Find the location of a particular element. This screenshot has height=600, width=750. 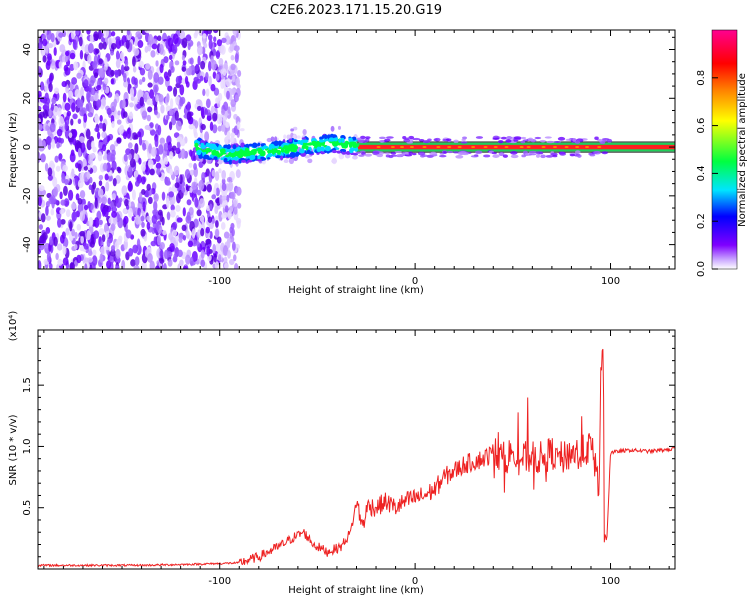

colorbar-tick-label-4: 0.8 is located at coordinates (701, 78).